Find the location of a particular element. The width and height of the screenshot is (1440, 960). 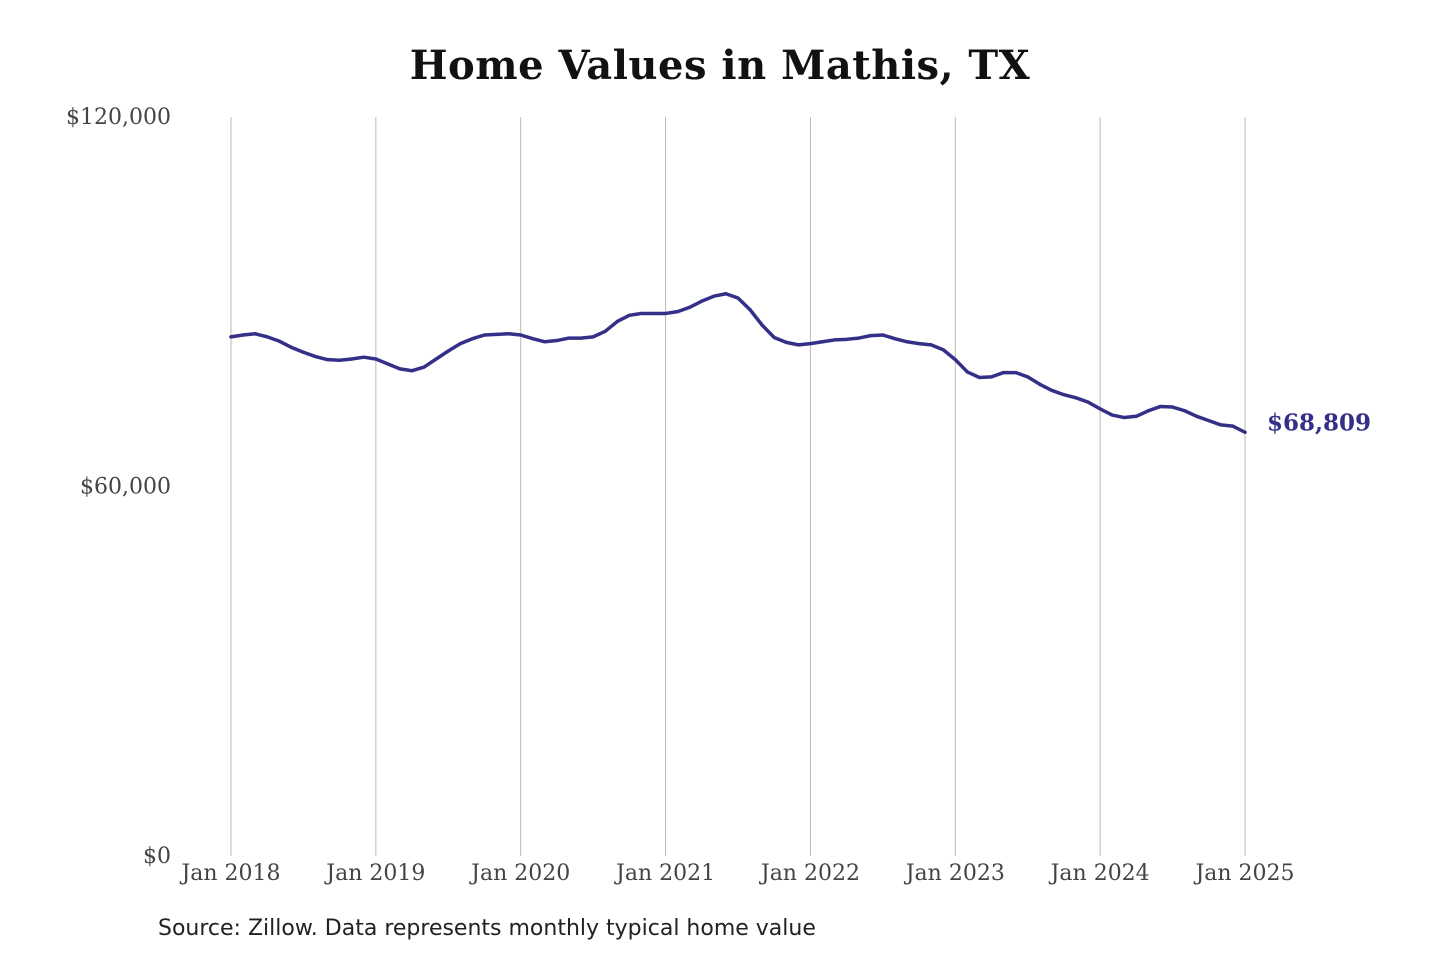

x-tick-label: Jan 2022 is located at coordinates (809, 873).